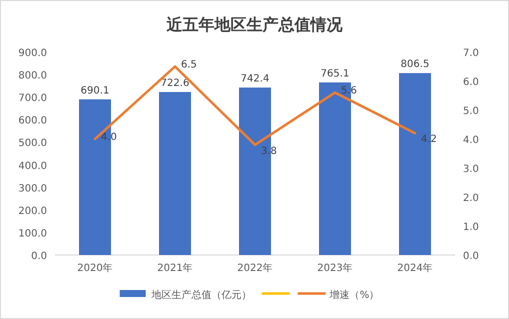 The image size is (509, 319). What do you see at coordinates (471, 169) in the screenshot?
I see `y2-tick-label: 3.0` at bounding box center [471, 169].